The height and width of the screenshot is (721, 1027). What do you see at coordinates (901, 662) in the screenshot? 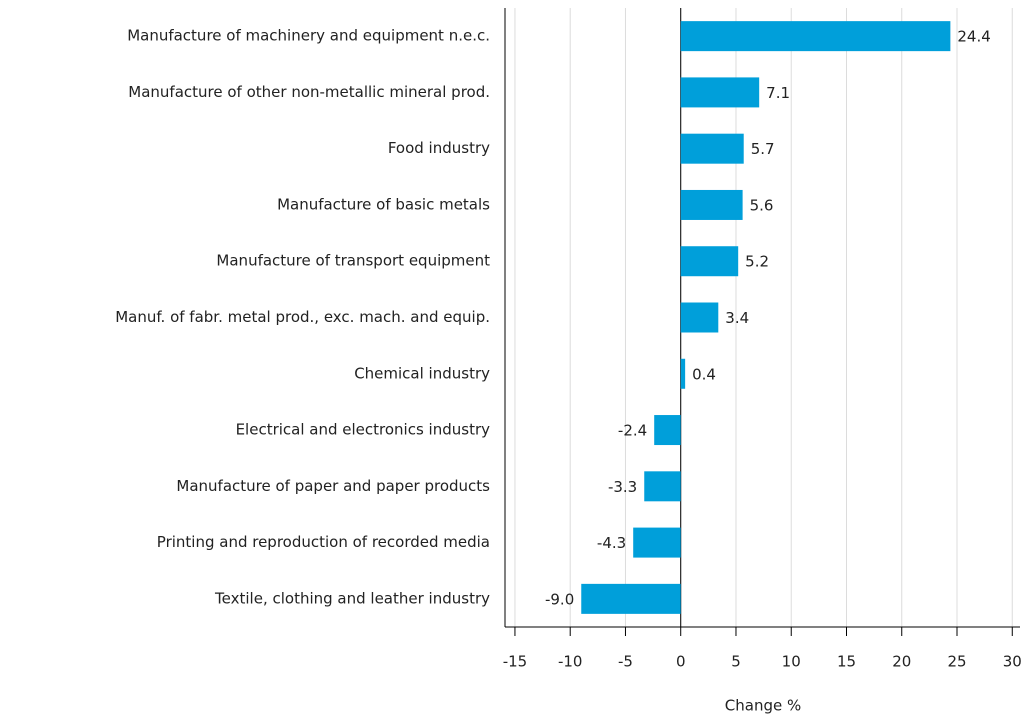
I see `x-tick-label: 20` at bounding box center [901, 662].